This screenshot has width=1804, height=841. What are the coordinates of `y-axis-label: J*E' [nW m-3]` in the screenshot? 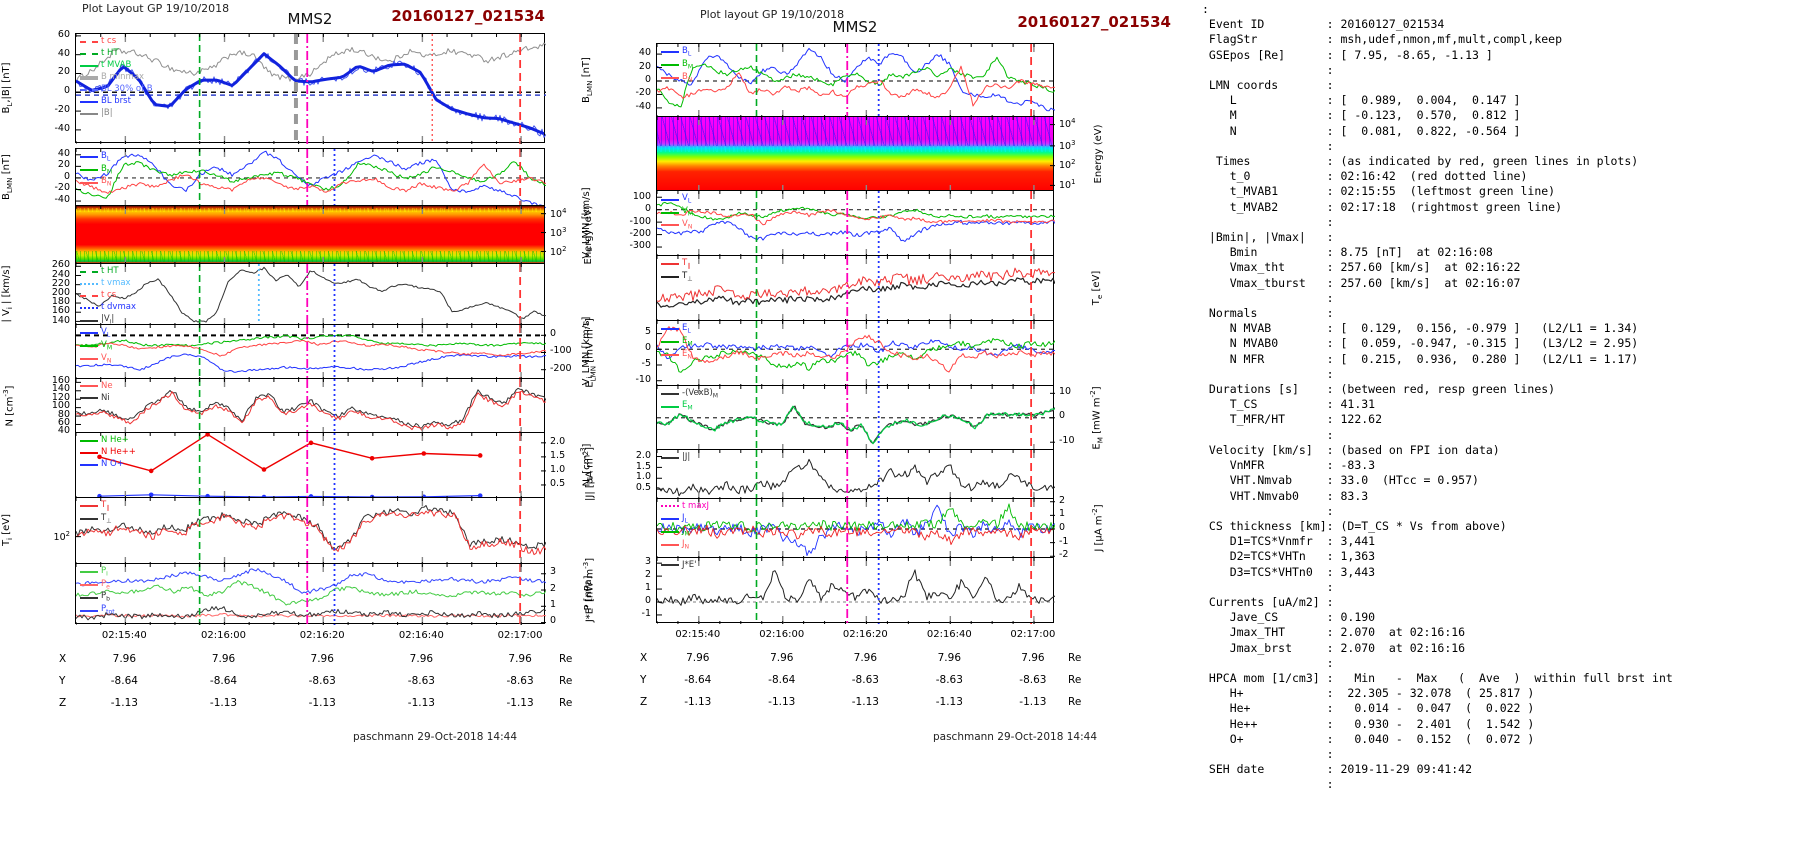 It's located at (588, 589).